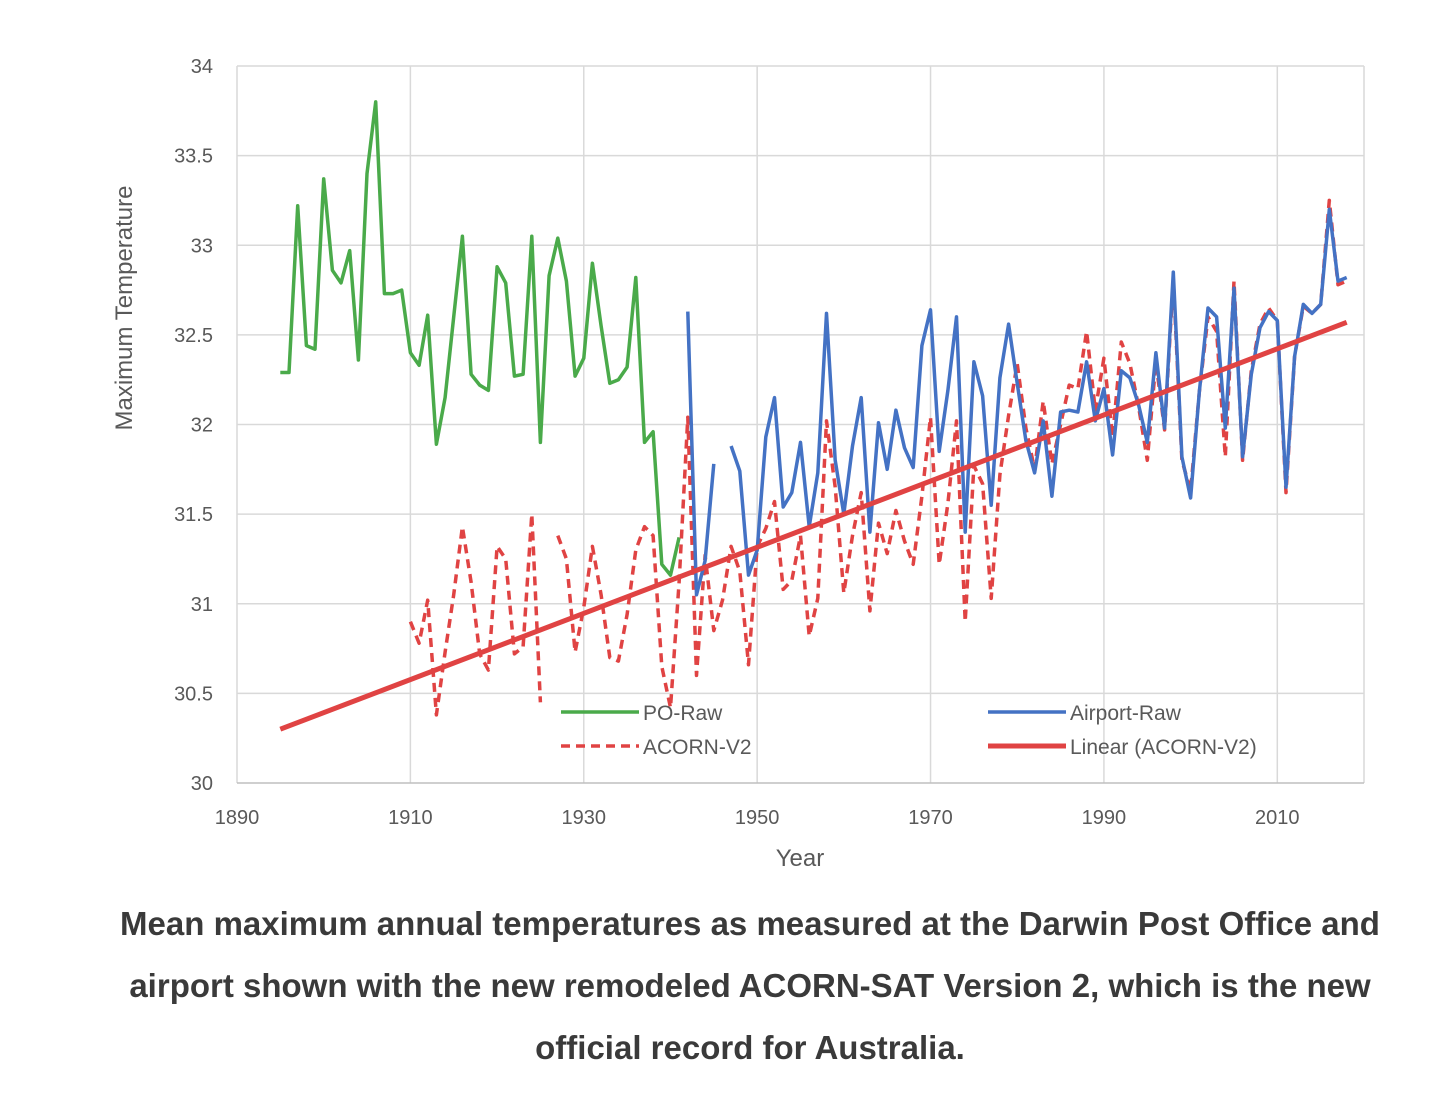 This screenshot has height=1109, width=1456. Describe the element at coordinates (202, 605) in the screenshot. I see `y-tick-label: 31` at that location.